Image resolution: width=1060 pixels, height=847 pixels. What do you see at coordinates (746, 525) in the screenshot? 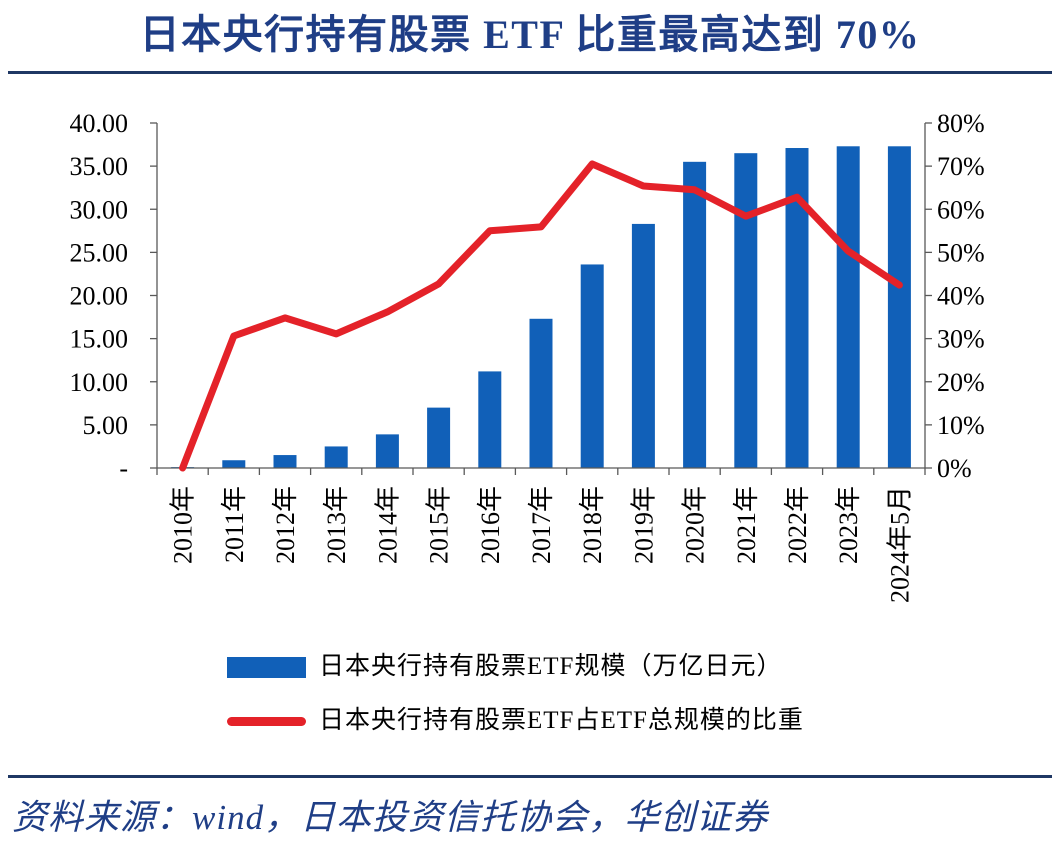
I see `x-tick-label: 2021年` at bounding box center [746, 525].